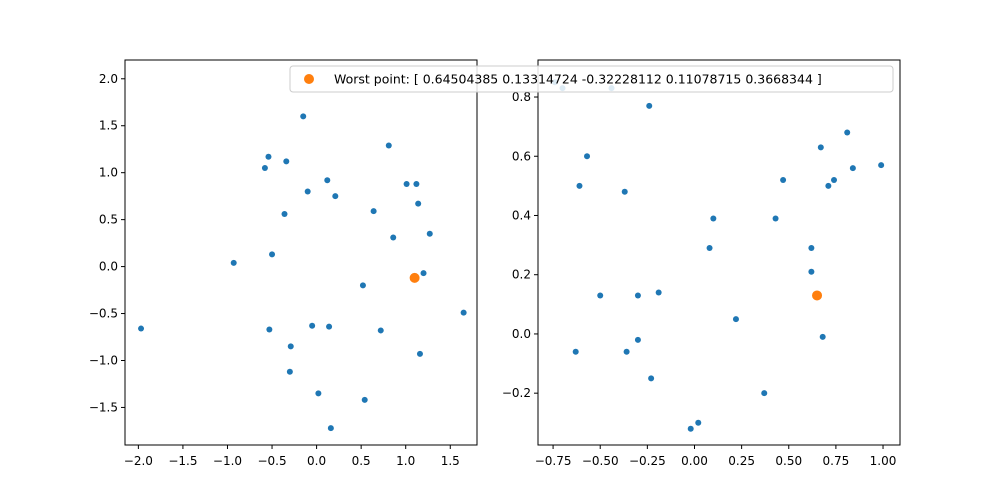 The image size is (1000, 500). What do you see at coordinates (316, 461) in the screenshot?
I see `x-tick-label: 0.0` at bounding box center [316, 461].